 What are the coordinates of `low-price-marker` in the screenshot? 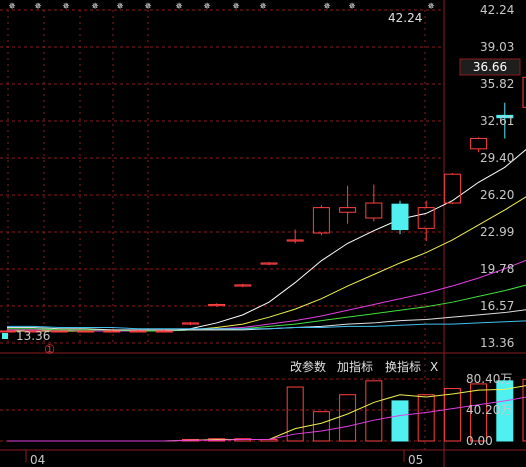 It's located at (5, 336).